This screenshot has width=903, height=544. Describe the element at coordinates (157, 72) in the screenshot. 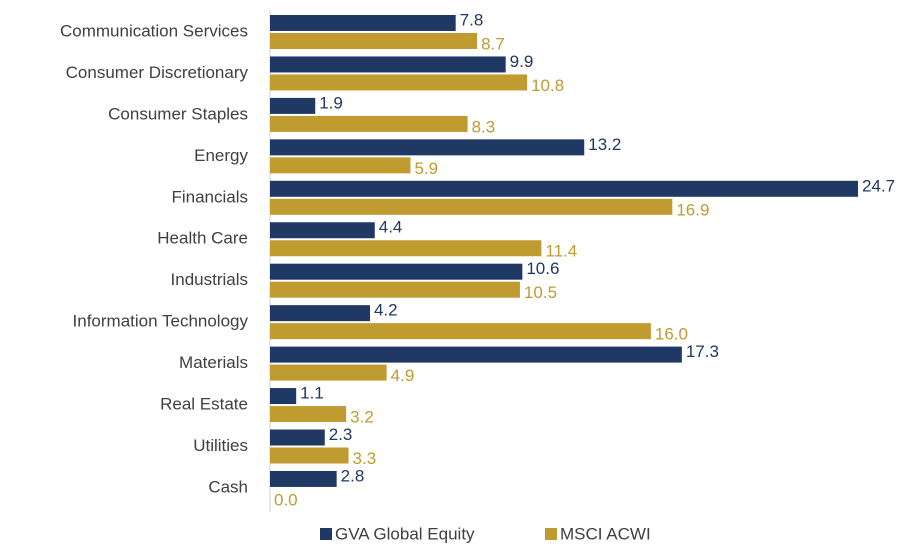

I see `category-label: Consumer Discretionary` at that location.